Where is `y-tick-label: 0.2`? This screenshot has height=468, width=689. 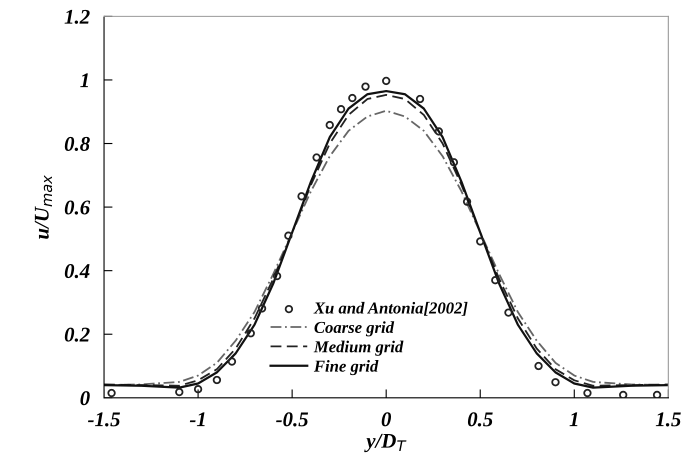 y-tick-label: 0.2 is located at coordinates (77, 335).